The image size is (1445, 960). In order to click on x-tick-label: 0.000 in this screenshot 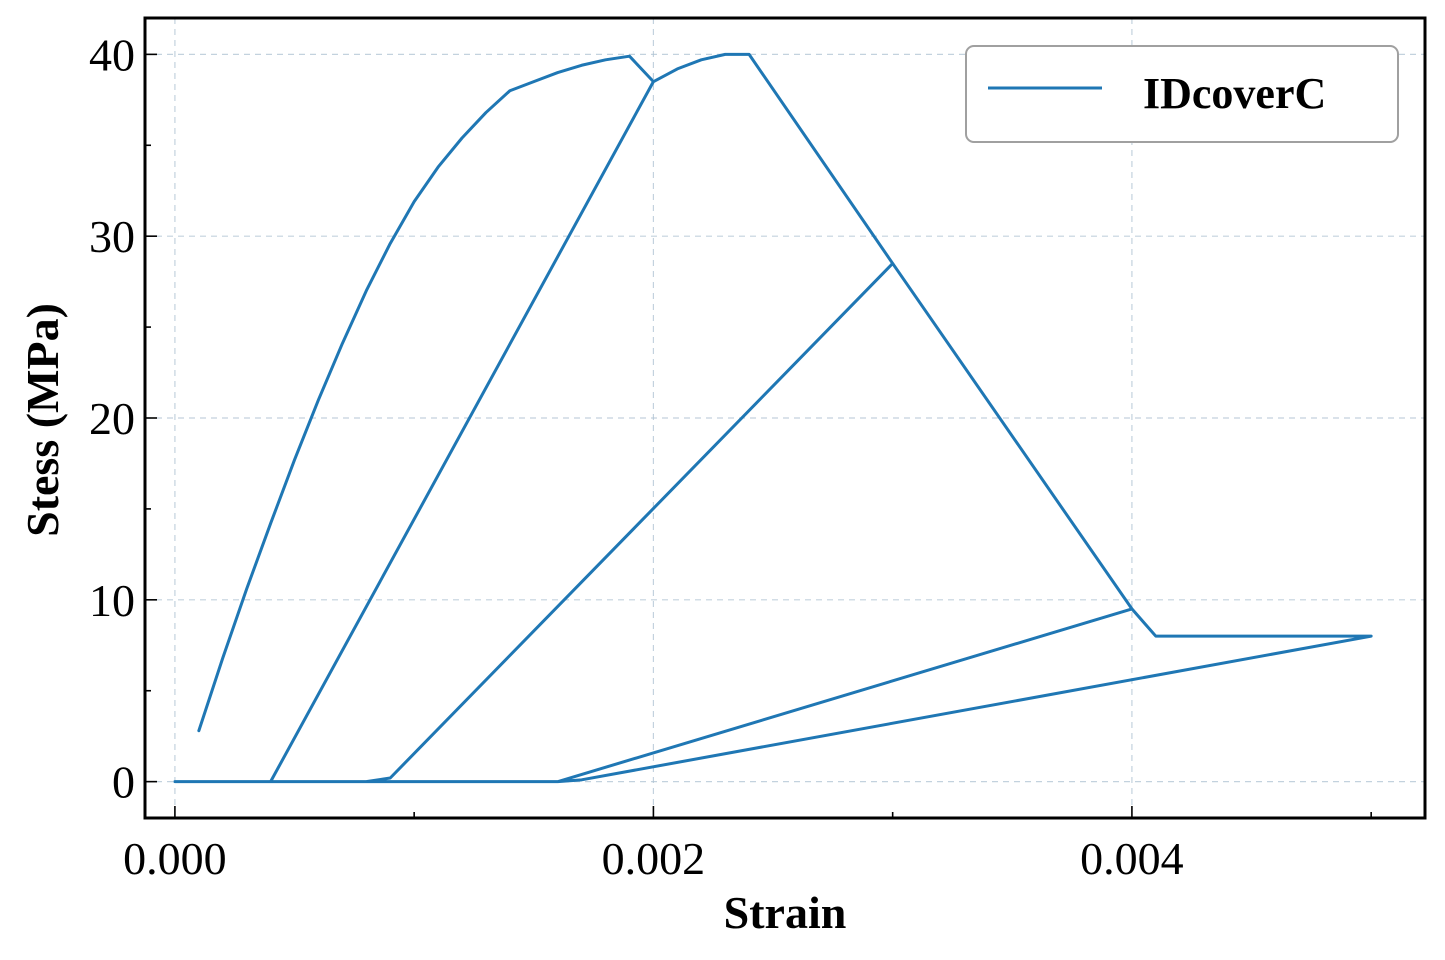, I will do `click(175, 858)`.